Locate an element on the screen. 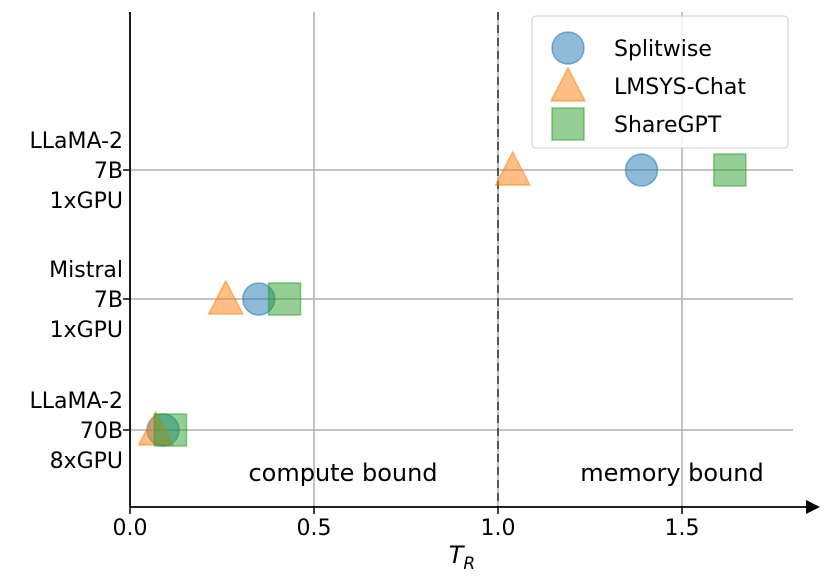 The height and width of the screenshot is (583, 831). x-tick-labels: 0.0 0.5 1.0 1.5 is located at coordinates (406, 524).